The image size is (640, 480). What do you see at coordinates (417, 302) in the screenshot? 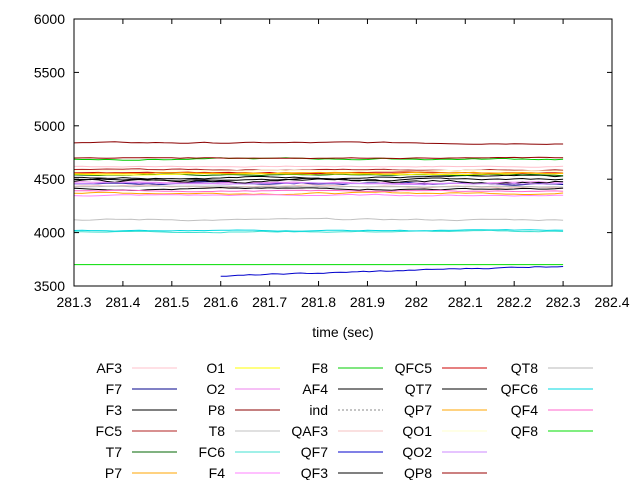
I see `x-tick-label: 282` at bounding box center [417, 302].